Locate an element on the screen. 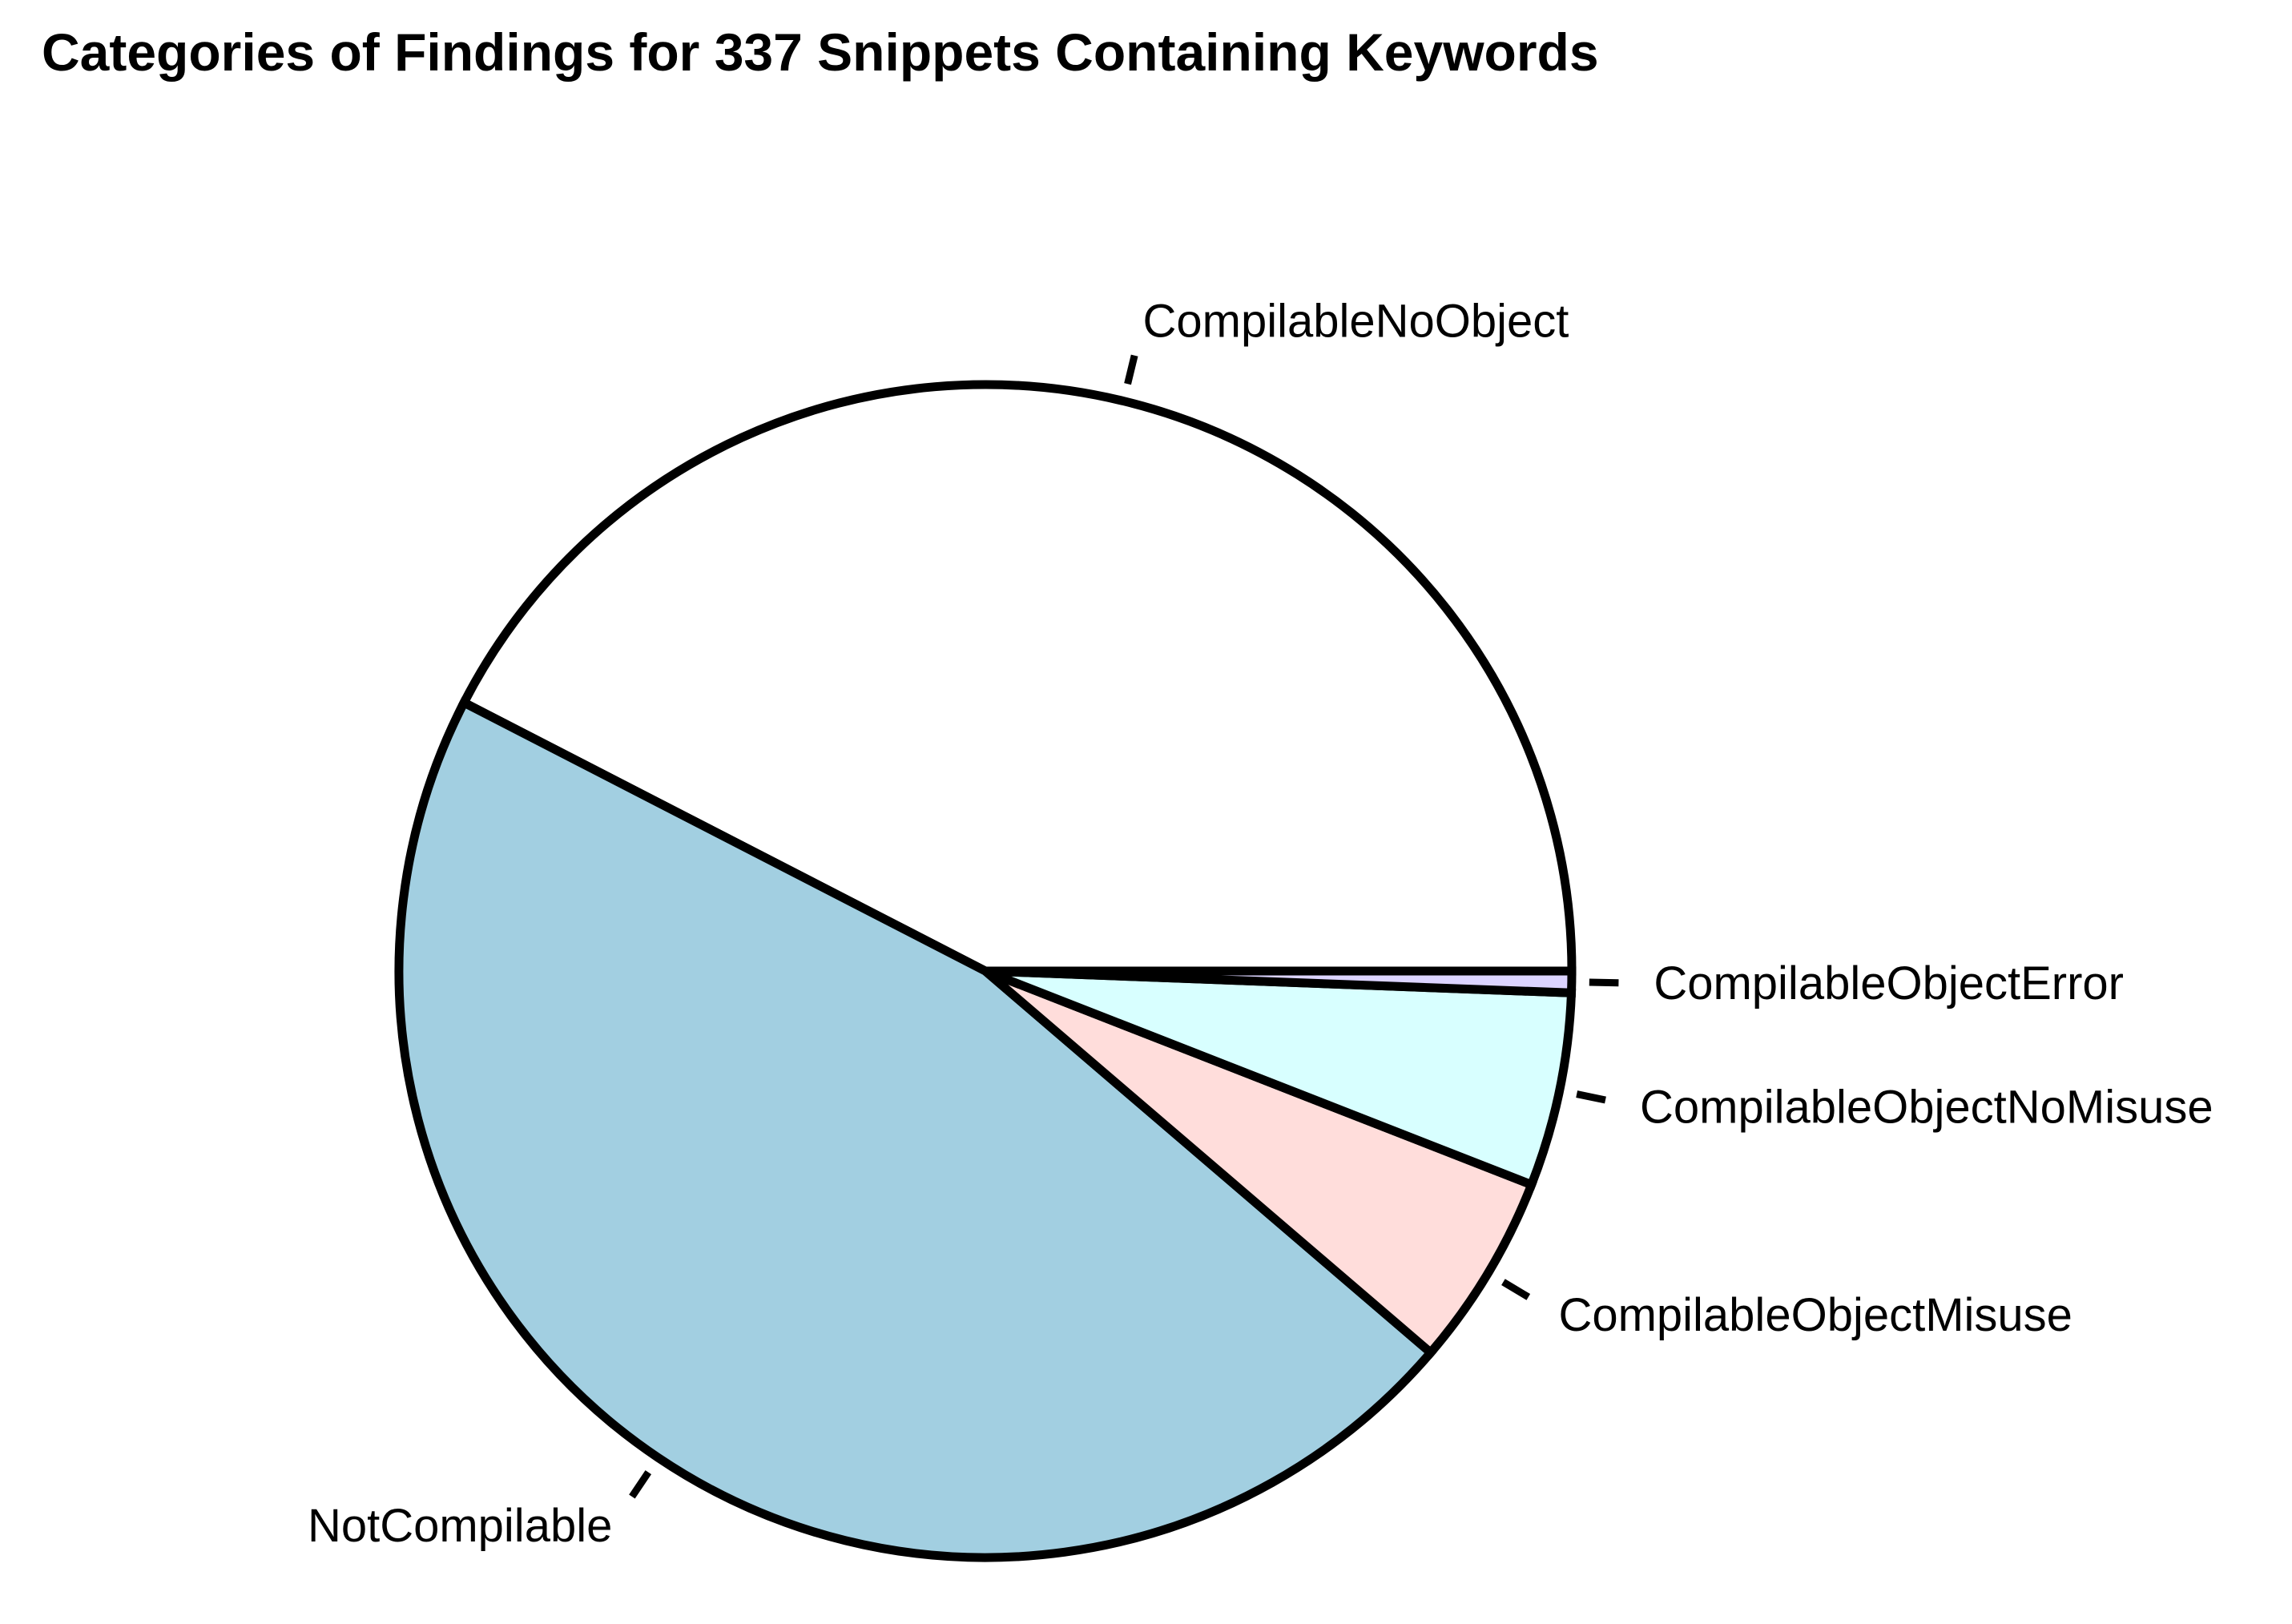 The height and width of the screenshot is (1624, 2292). slice-label-compilable-object-no-misuse: CompilableObjectNoMisuse is located at coordinates (1927, 1107).